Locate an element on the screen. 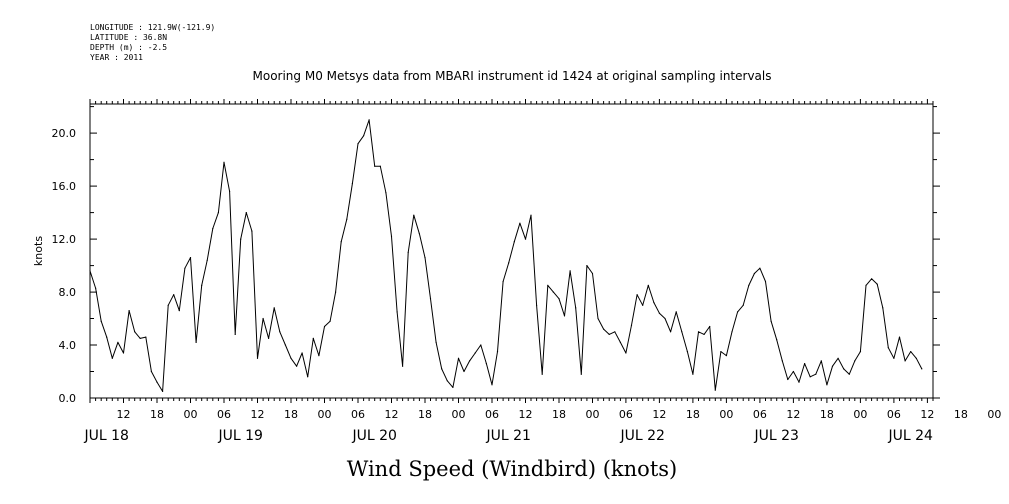 The image size is (1009, 504). y-axis-label: knots is located at coordinates (38, 251).